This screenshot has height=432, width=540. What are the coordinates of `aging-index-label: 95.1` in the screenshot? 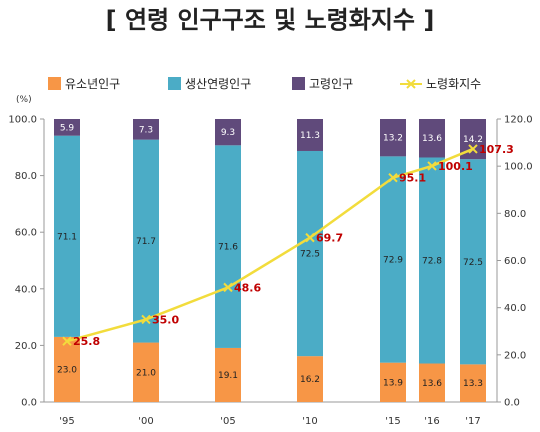 It's located at (412, 178).